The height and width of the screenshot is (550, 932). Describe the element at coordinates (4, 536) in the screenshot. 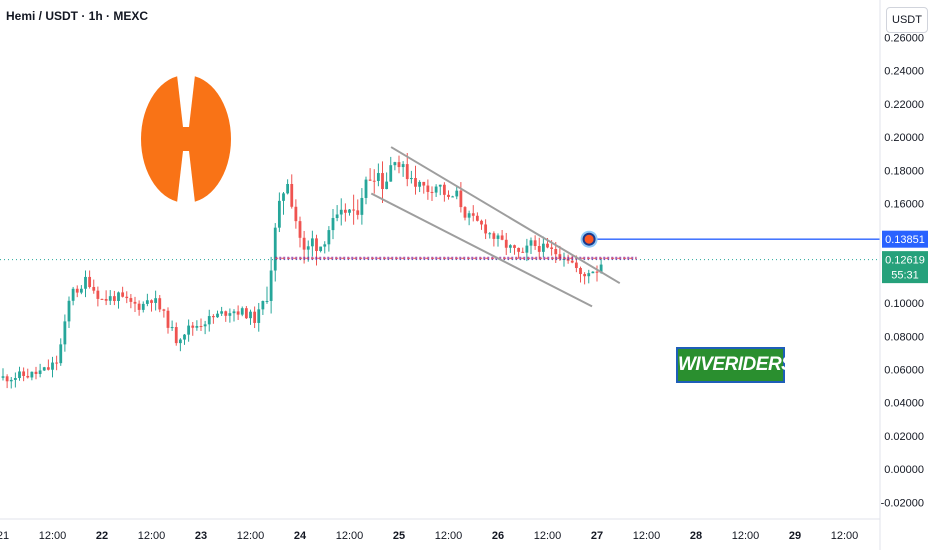

I see `x-tick-label: 21` at that location.